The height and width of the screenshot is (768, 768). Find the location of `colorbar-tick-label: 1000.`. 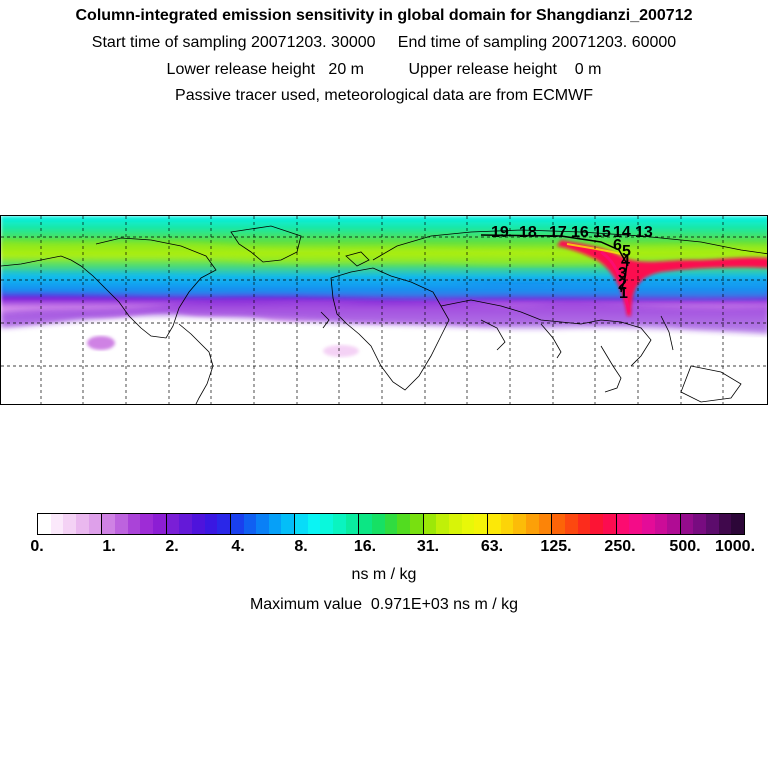

colorbar-tick-label: 1000. is located at coordinates (735, 546).